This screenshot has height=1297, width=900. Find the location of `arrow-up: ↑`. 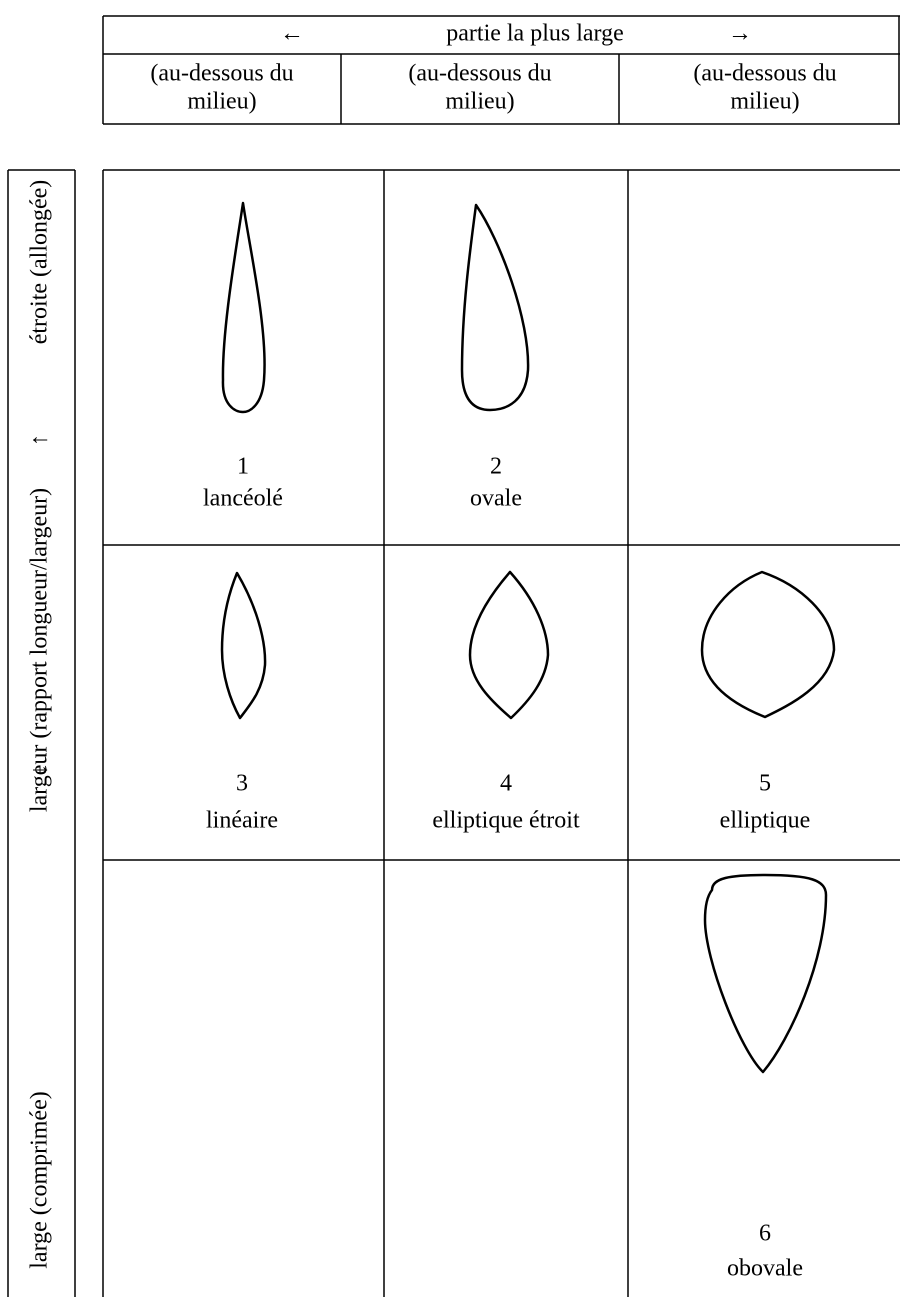

arrow-up: ↑ is located at coordinates (40, 440).